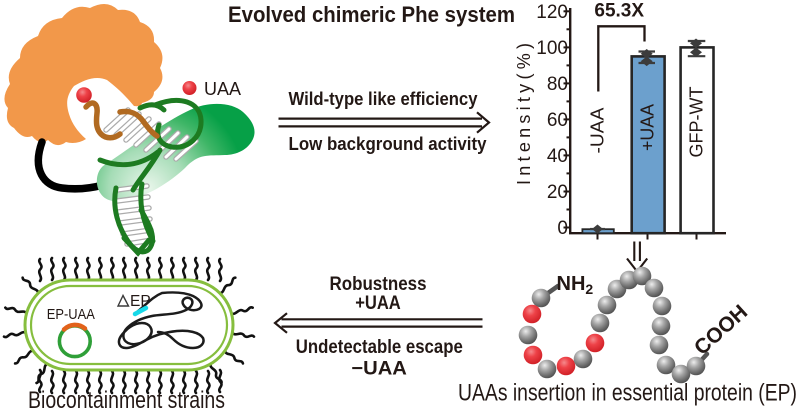 Image resolution: width=799 pixels, height=414 pixels. Describe the element at coordinates (557, 120) in the screenshot. I see `svg-text: 60` at that location.